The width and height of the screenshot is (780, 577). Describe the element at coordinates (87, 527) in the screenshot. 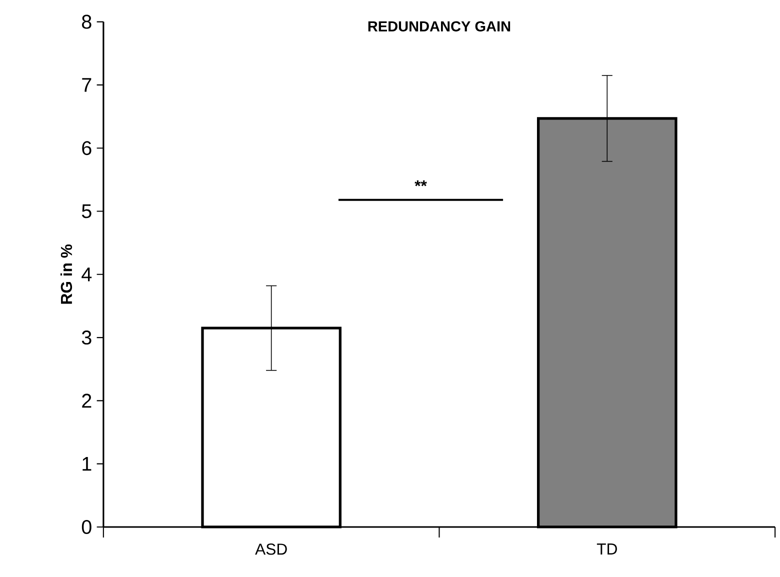

I see `y-tick-label: 0` at that location.